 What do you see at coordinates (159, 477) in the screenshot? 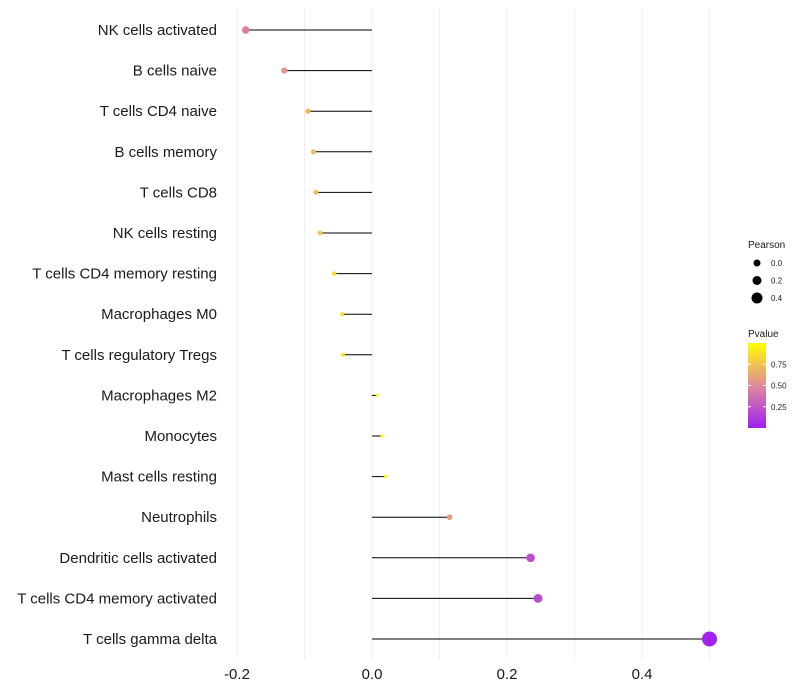
I see `category-label: Mast cells resting` at bounding box center [159, 477].